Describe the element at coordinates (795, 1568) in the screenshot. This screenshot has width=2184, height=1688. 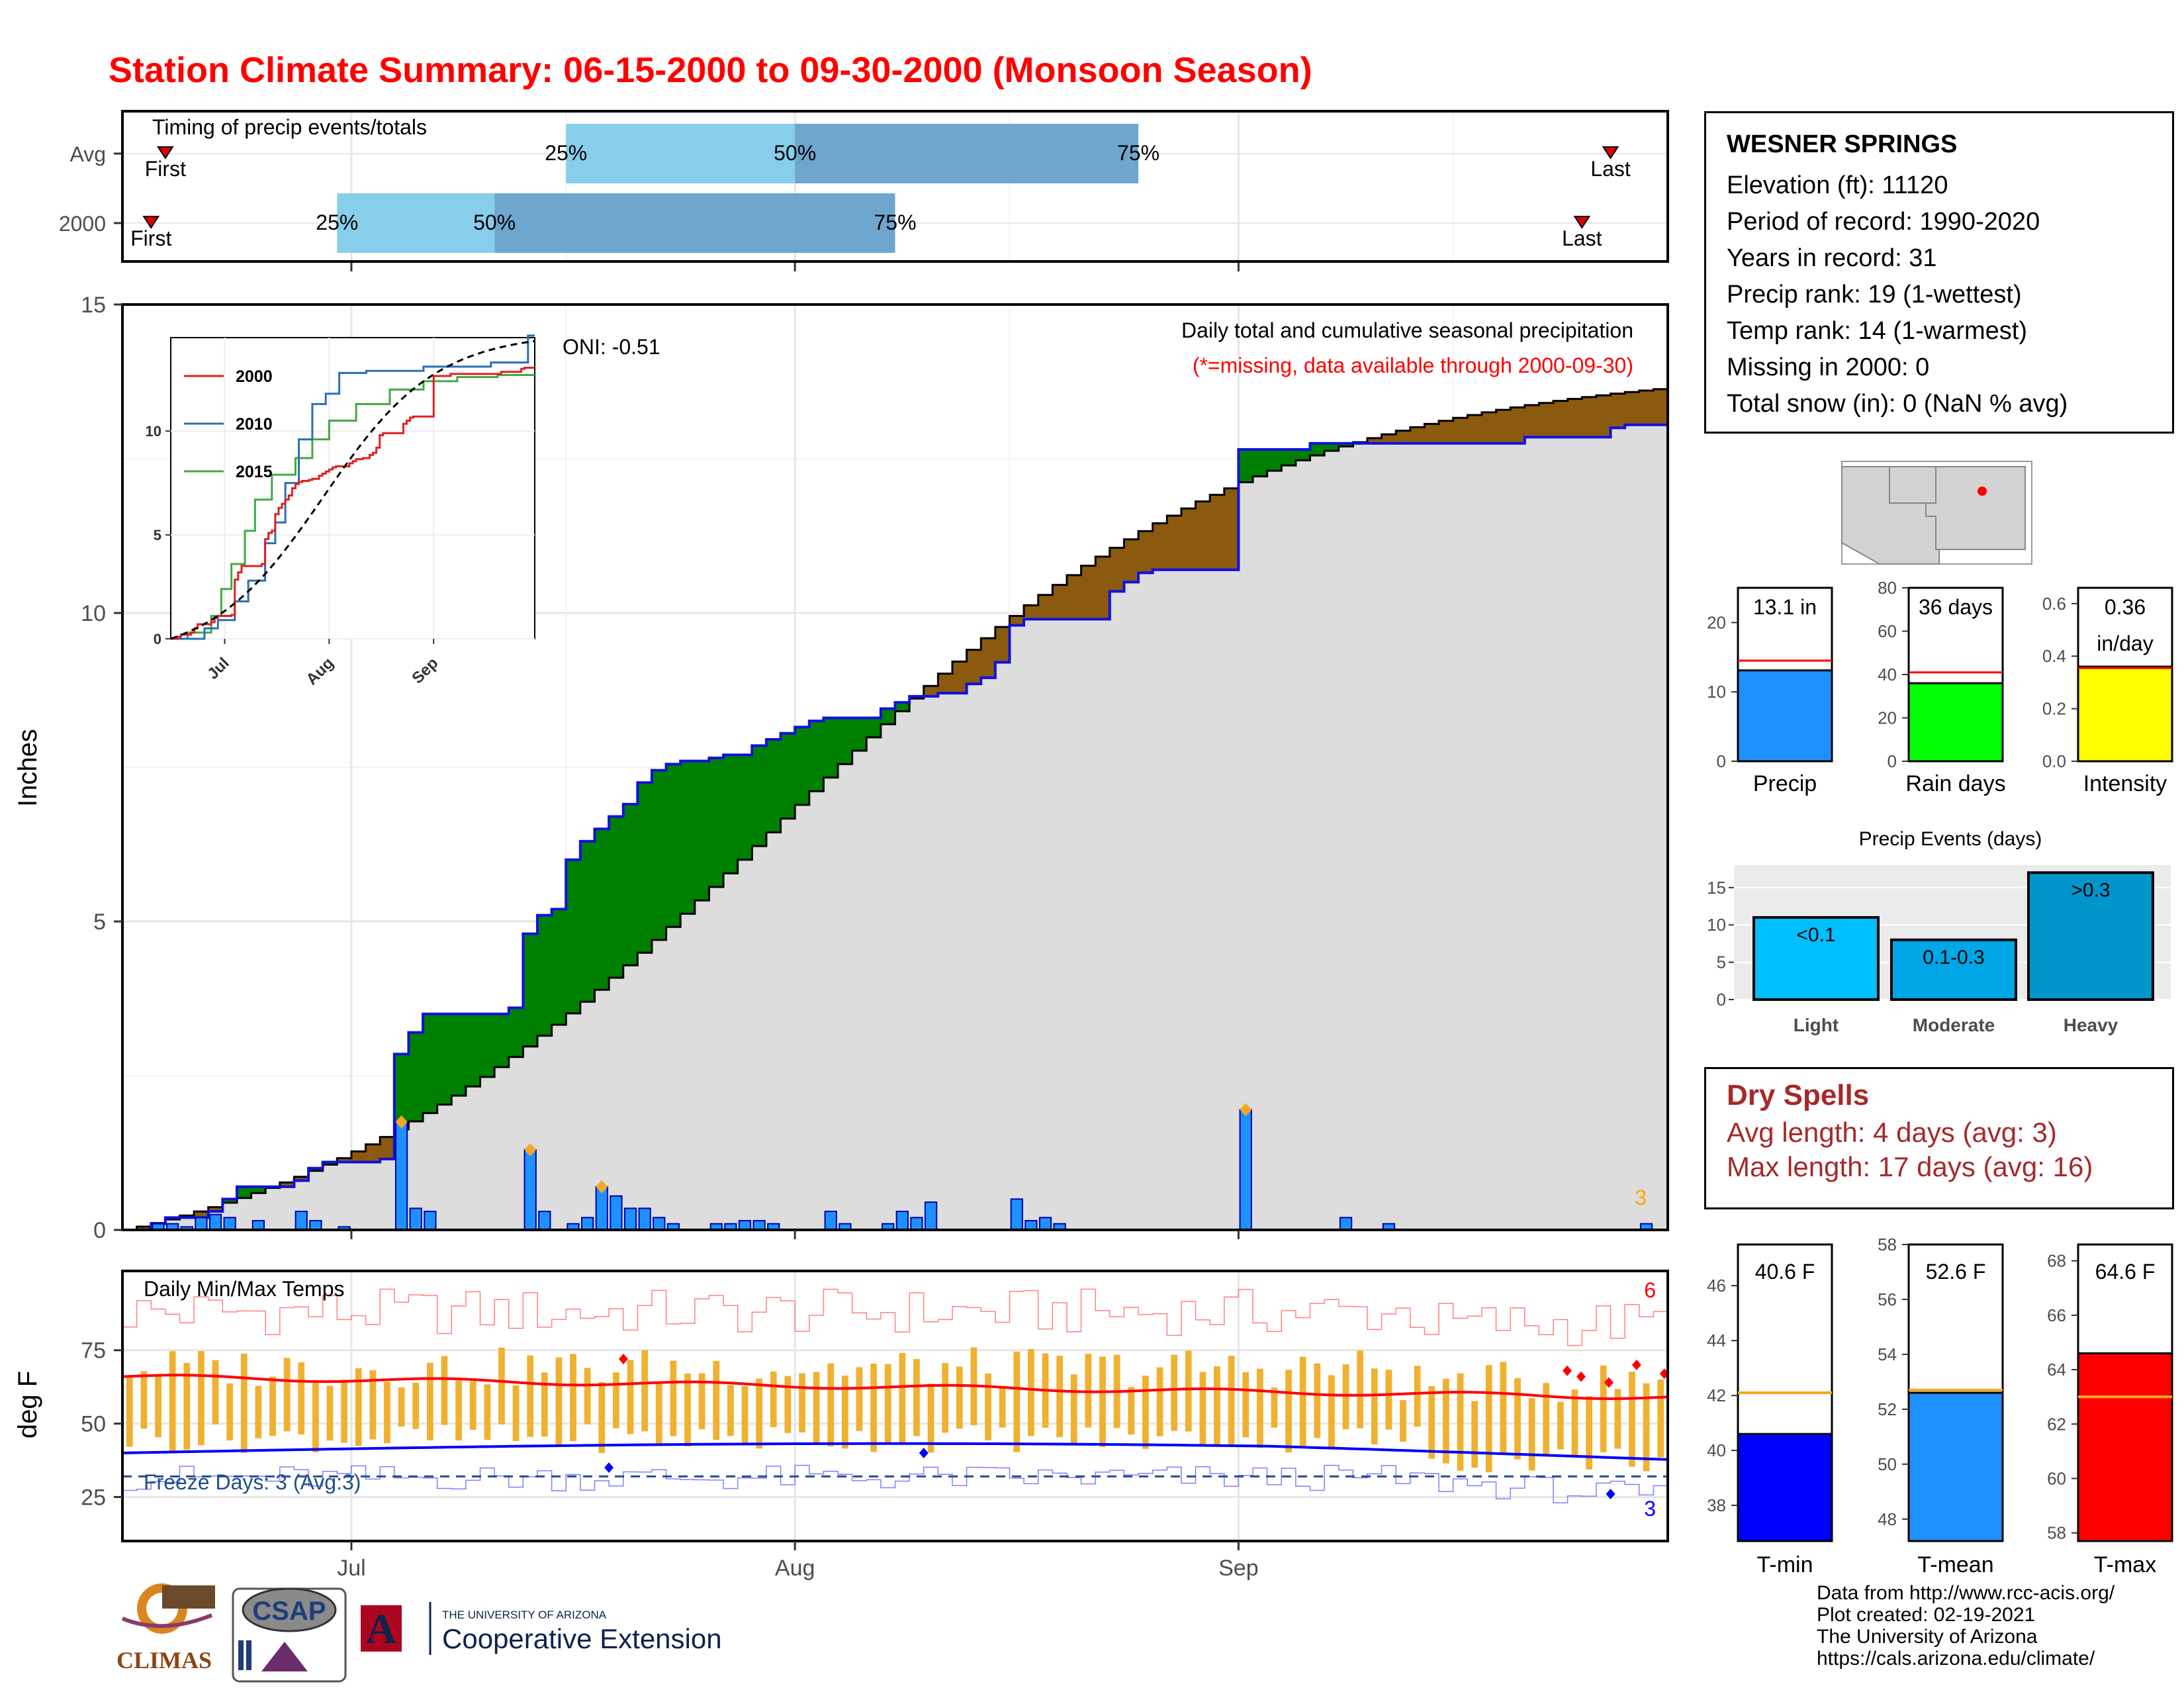
I see `x-axis-tick-label: Aug` at that location.